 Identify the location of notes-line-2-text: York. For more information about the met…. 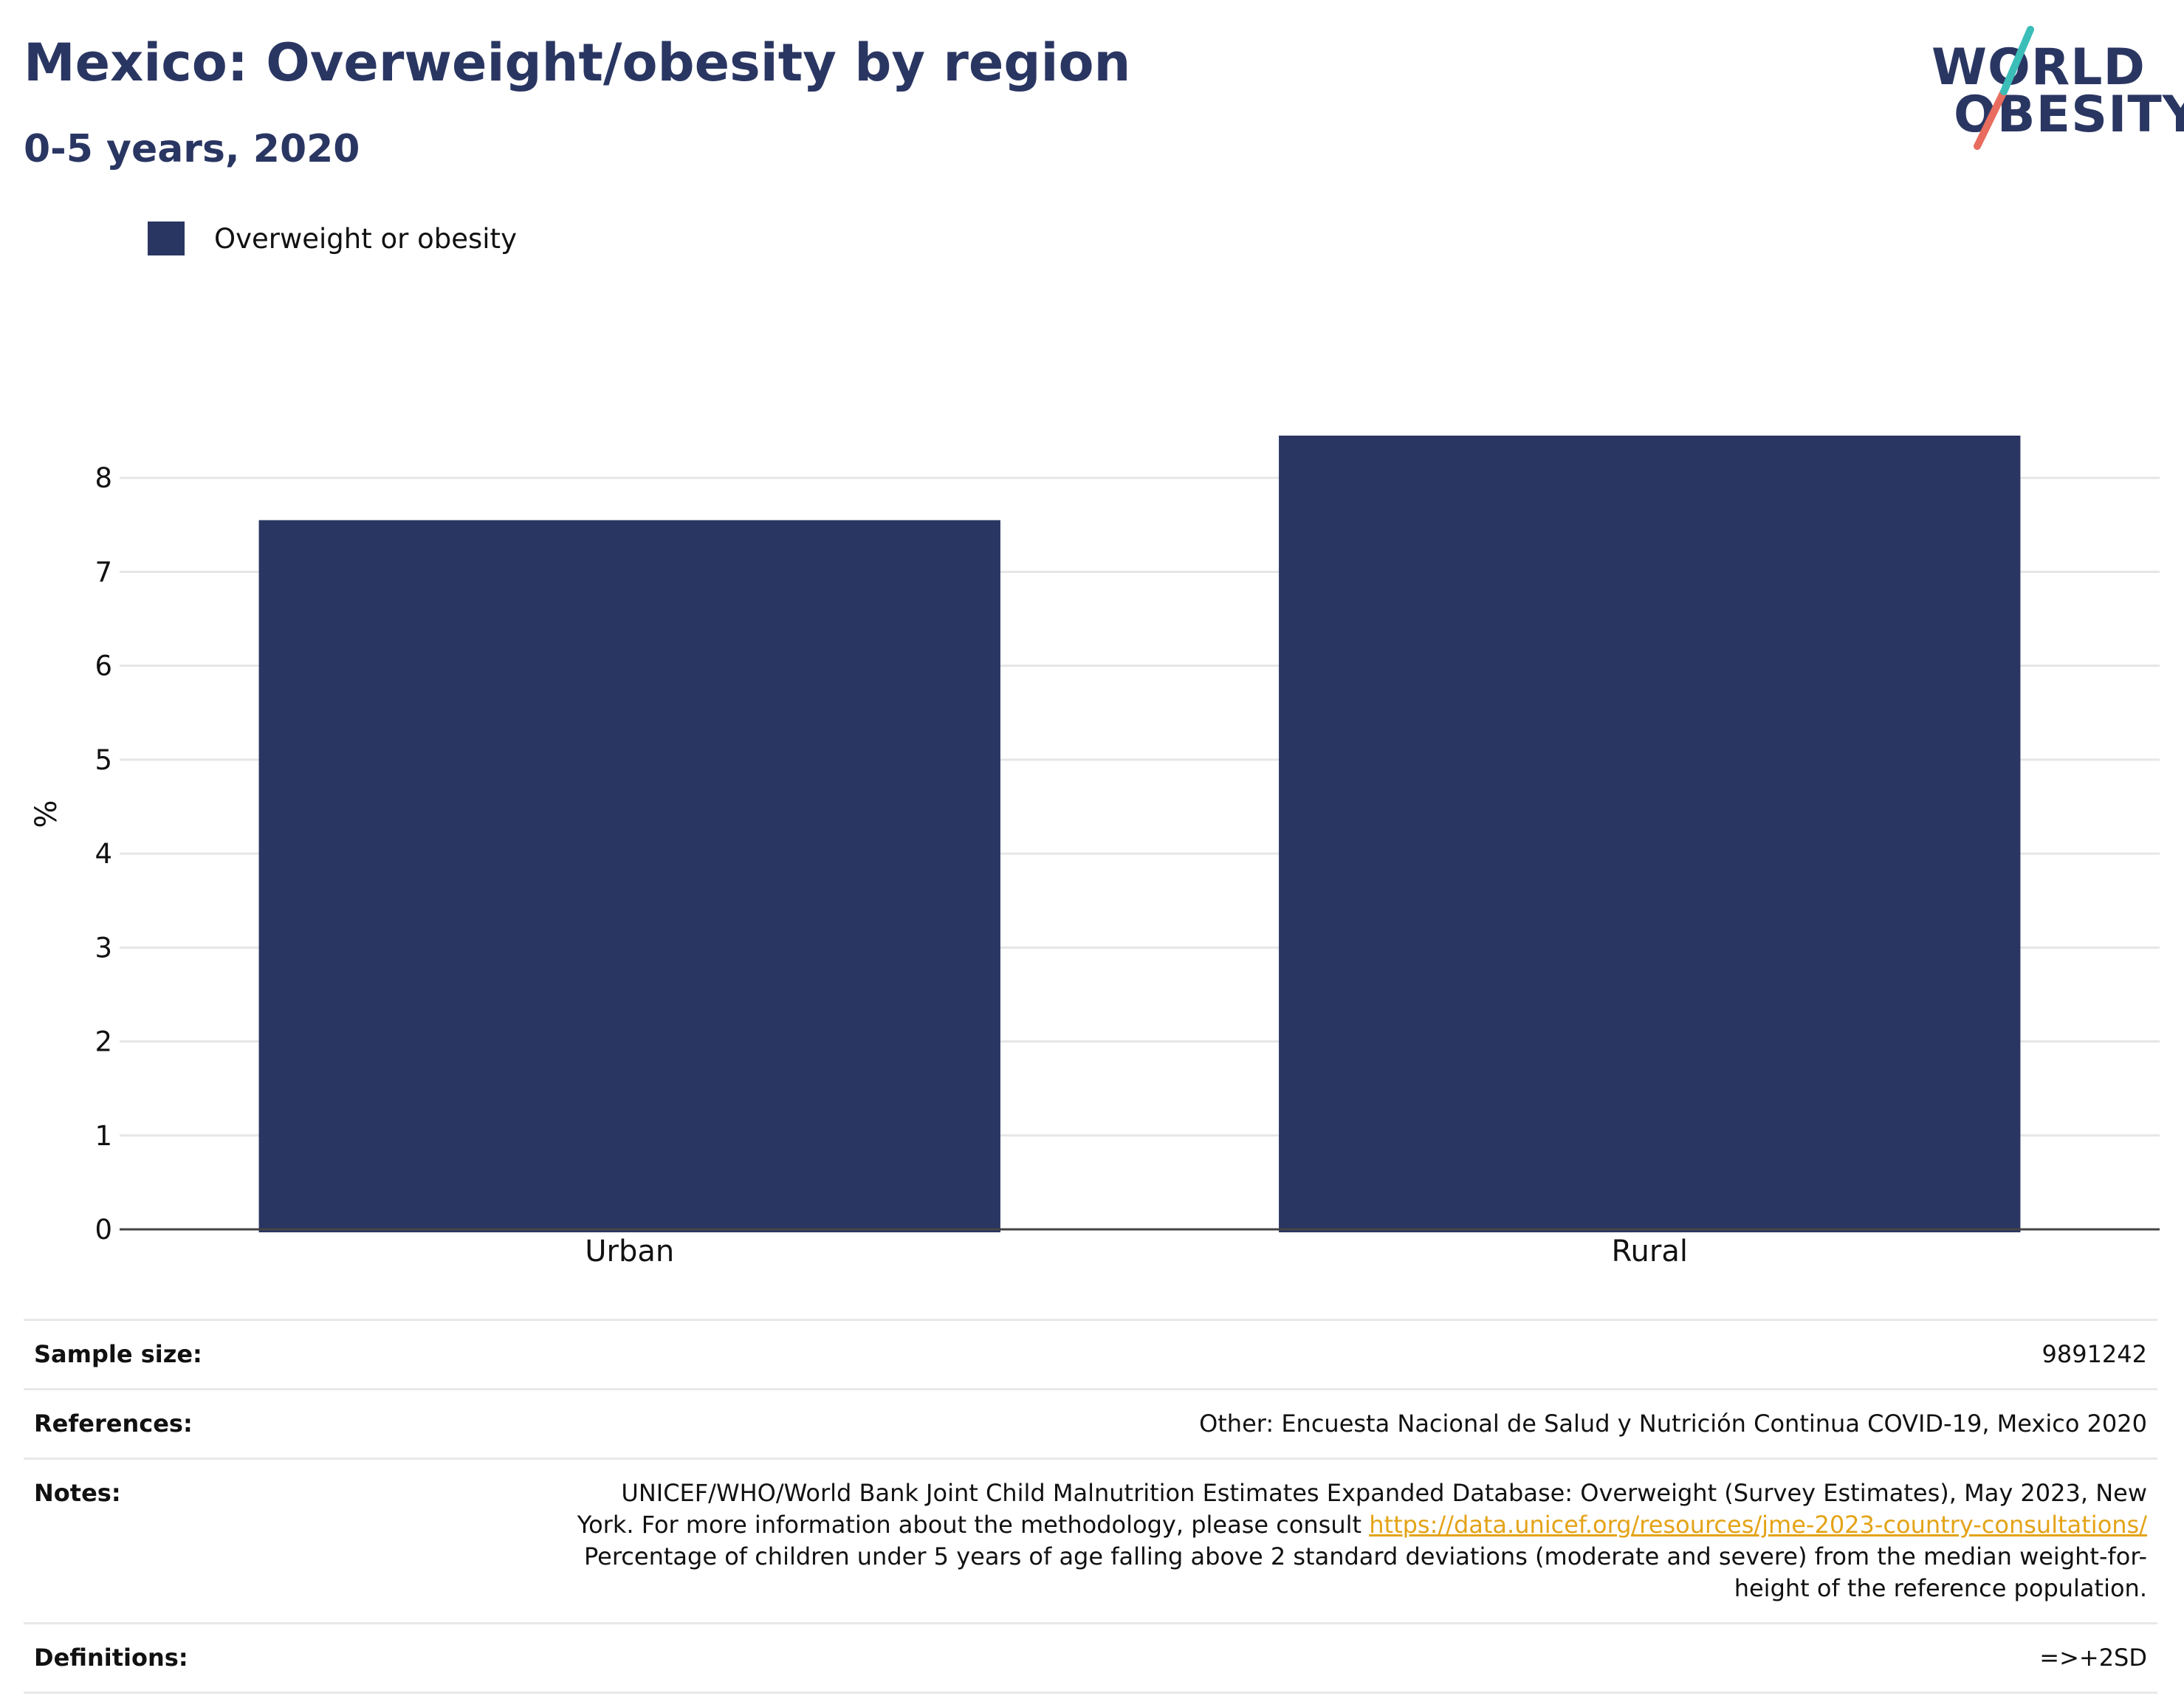
(974, 1525).